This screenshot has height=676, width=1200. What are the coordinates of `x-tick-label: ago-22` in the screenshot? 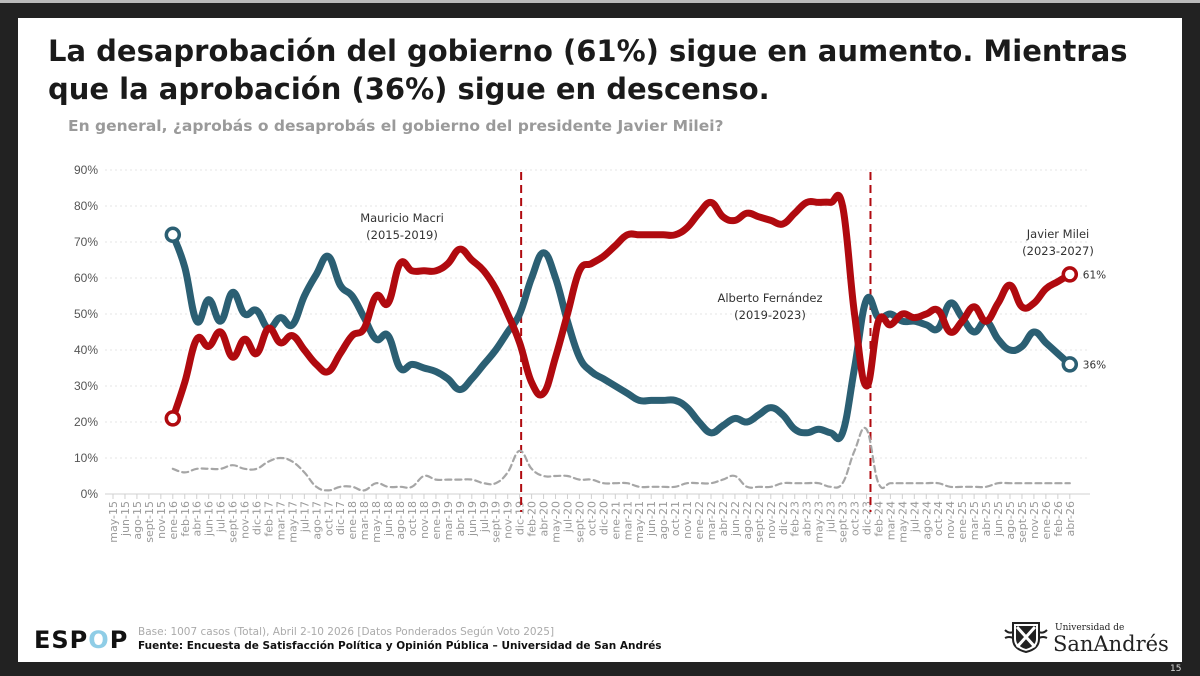 It's located at (747, 520).